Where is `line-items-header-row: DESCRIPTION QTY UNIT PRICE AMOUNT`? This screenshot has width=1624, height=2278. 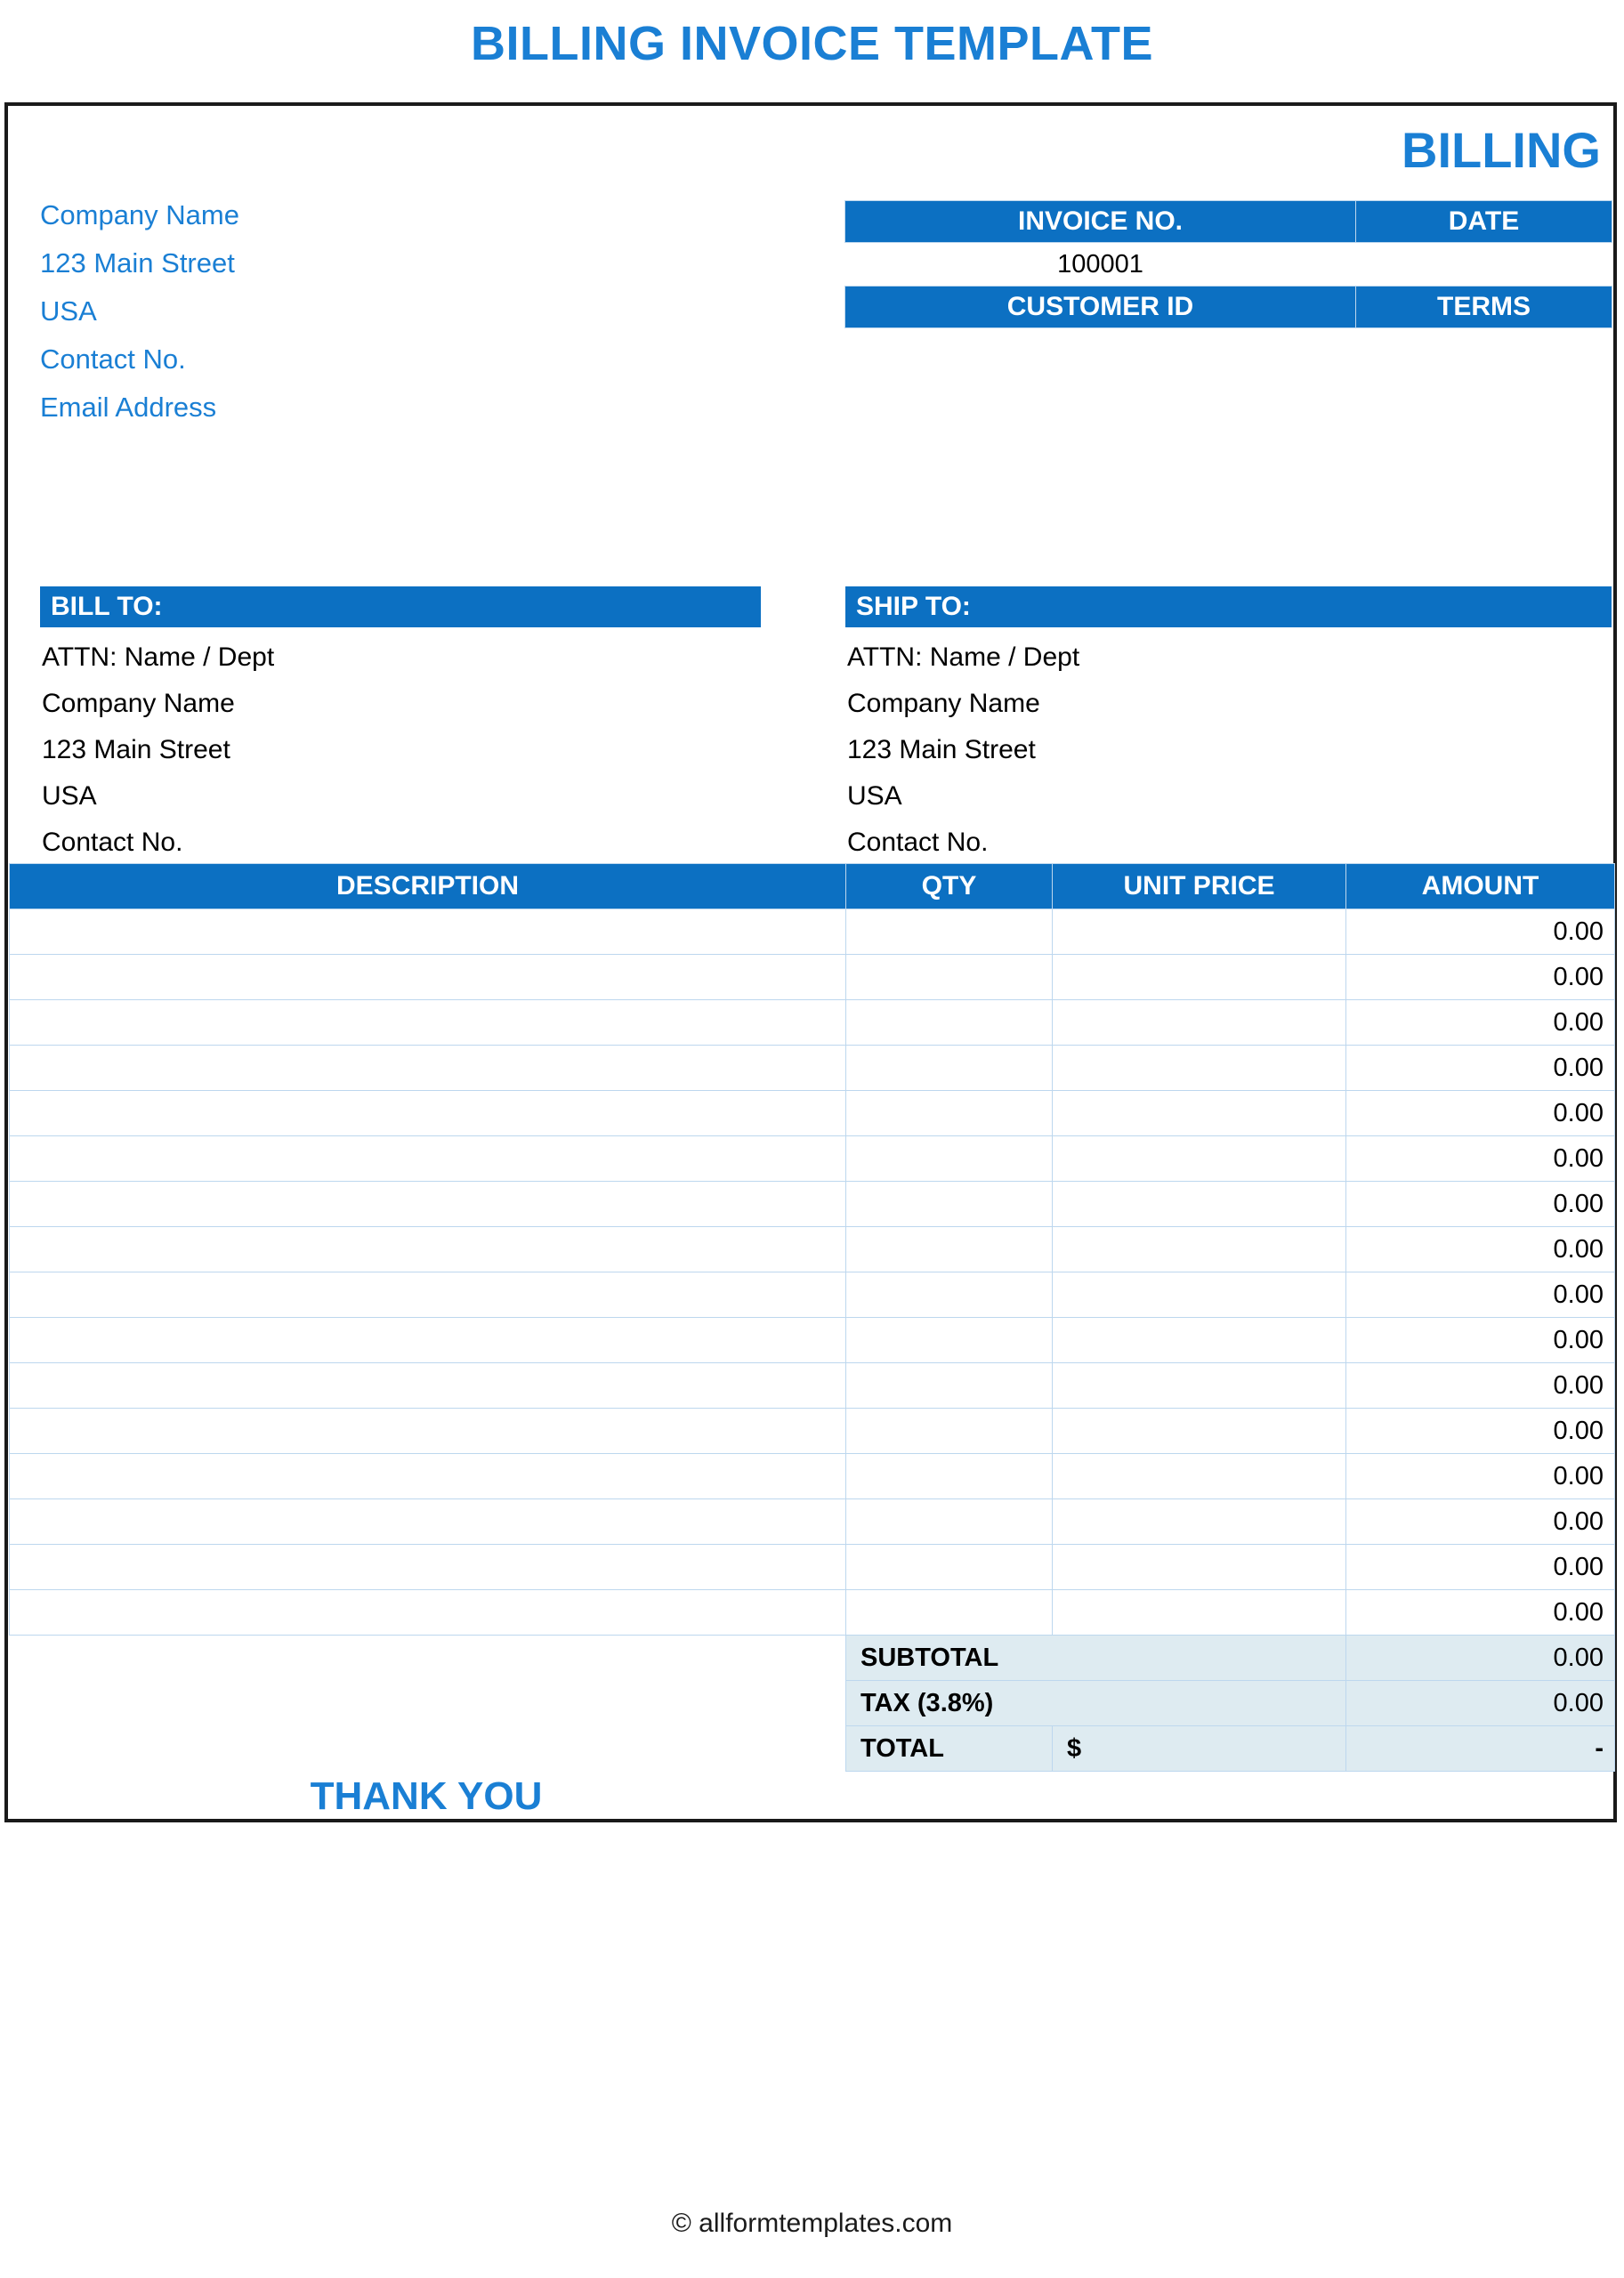
line-items-header-row: DESCRIPTION QTY UNIT PRICE AMOUNT is located at coordinates (812, 886).